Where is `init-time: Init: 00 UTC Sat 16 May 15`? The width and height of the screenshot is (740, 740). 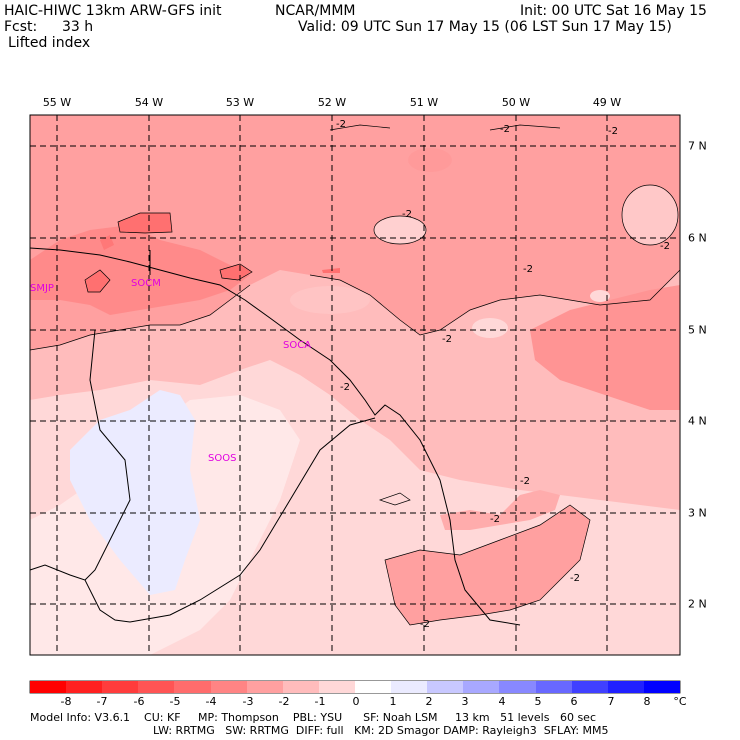
init-time: Init: 00 UTC Sat 16 May 15 is located at coordinates (613, 11).